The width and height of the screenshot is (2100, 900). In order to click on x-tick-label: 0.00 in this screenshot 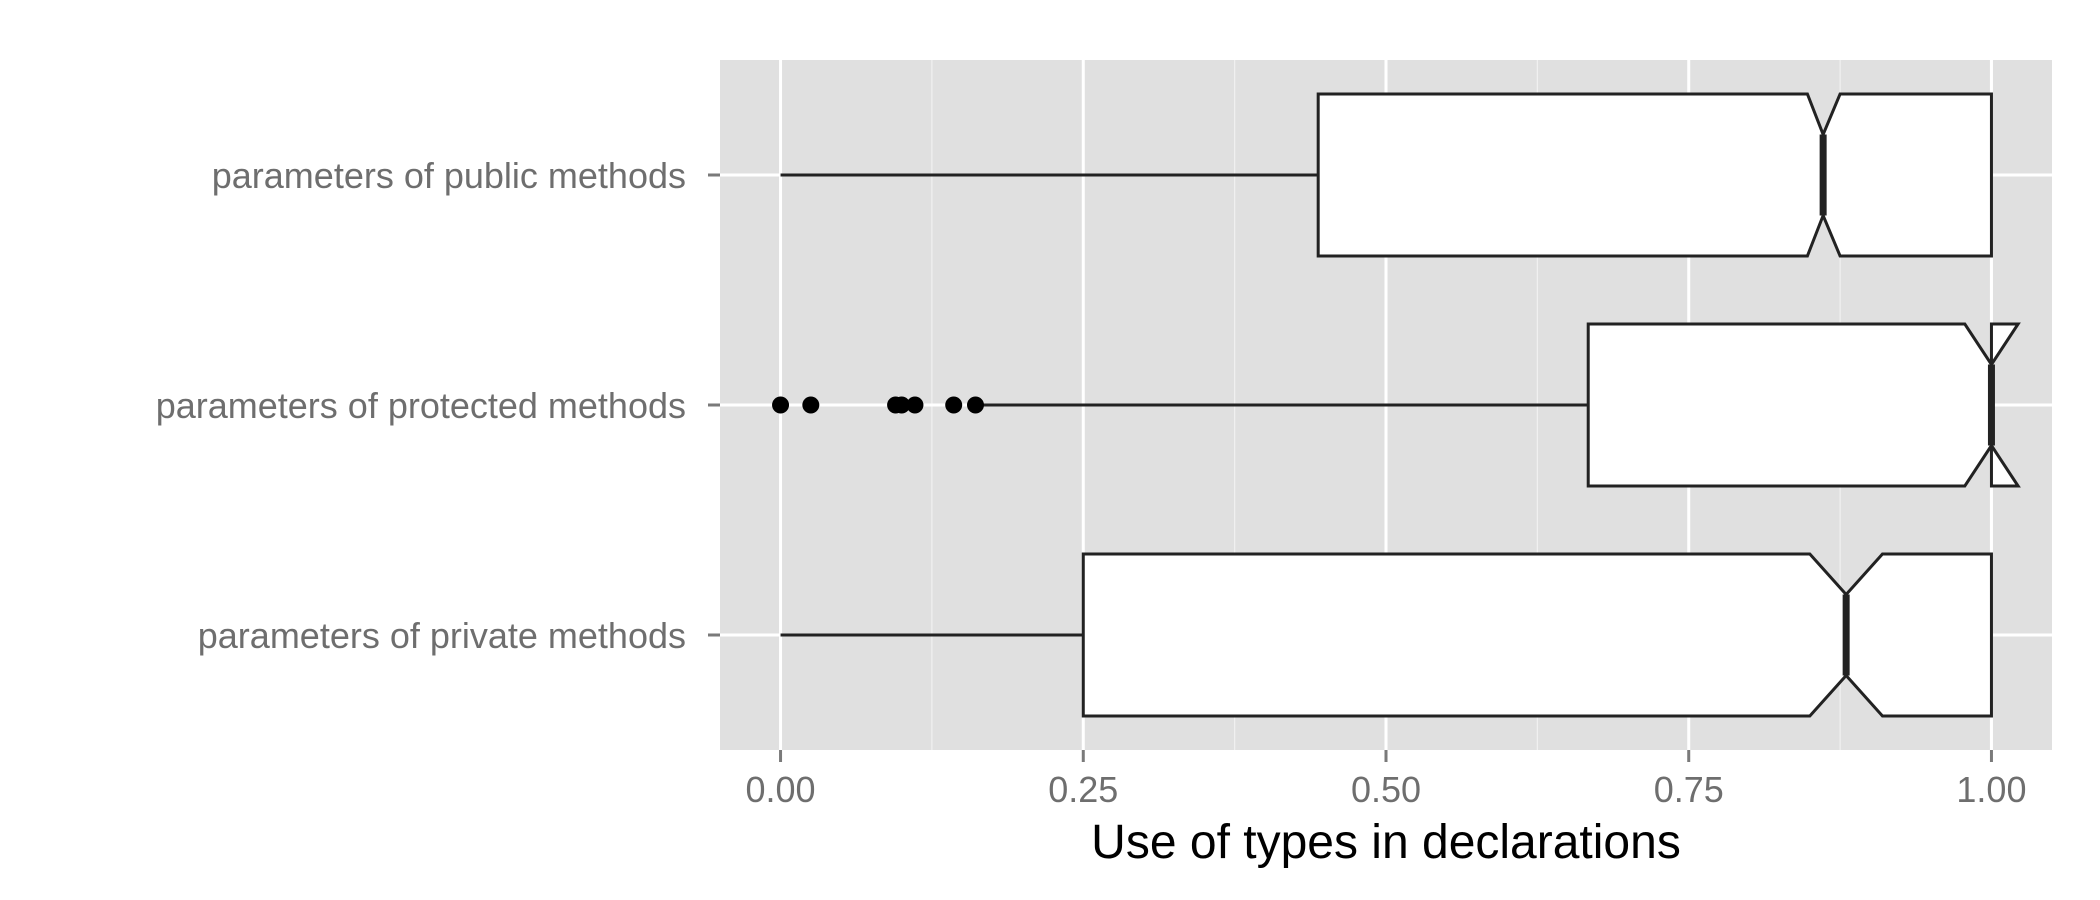, I will do `click(781, 789)`.